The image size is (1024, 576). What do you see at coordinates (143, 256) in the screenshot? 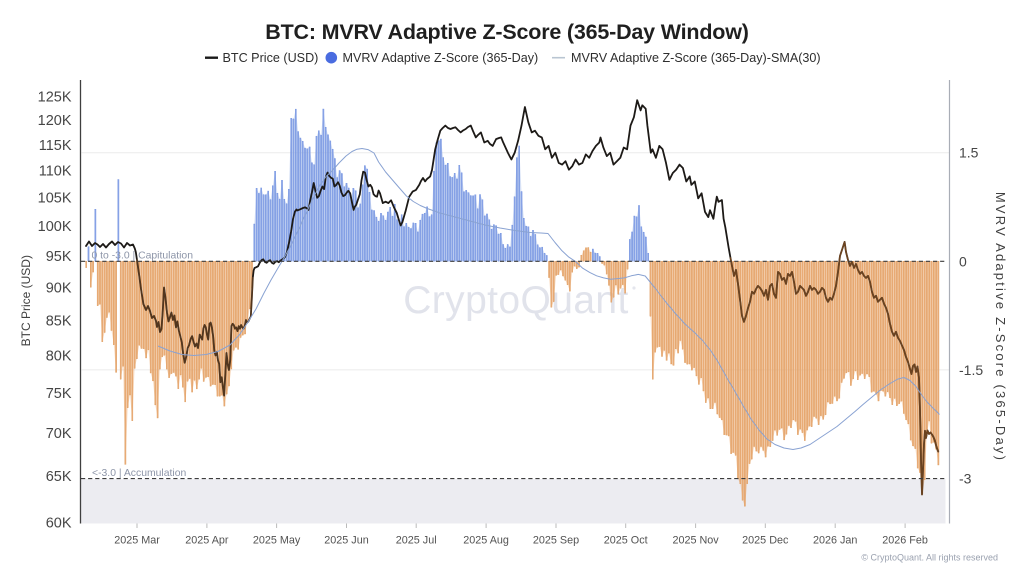
I see `svg-text: 0 to -3.0 | Capitulation` at bounding box center [143, 256].